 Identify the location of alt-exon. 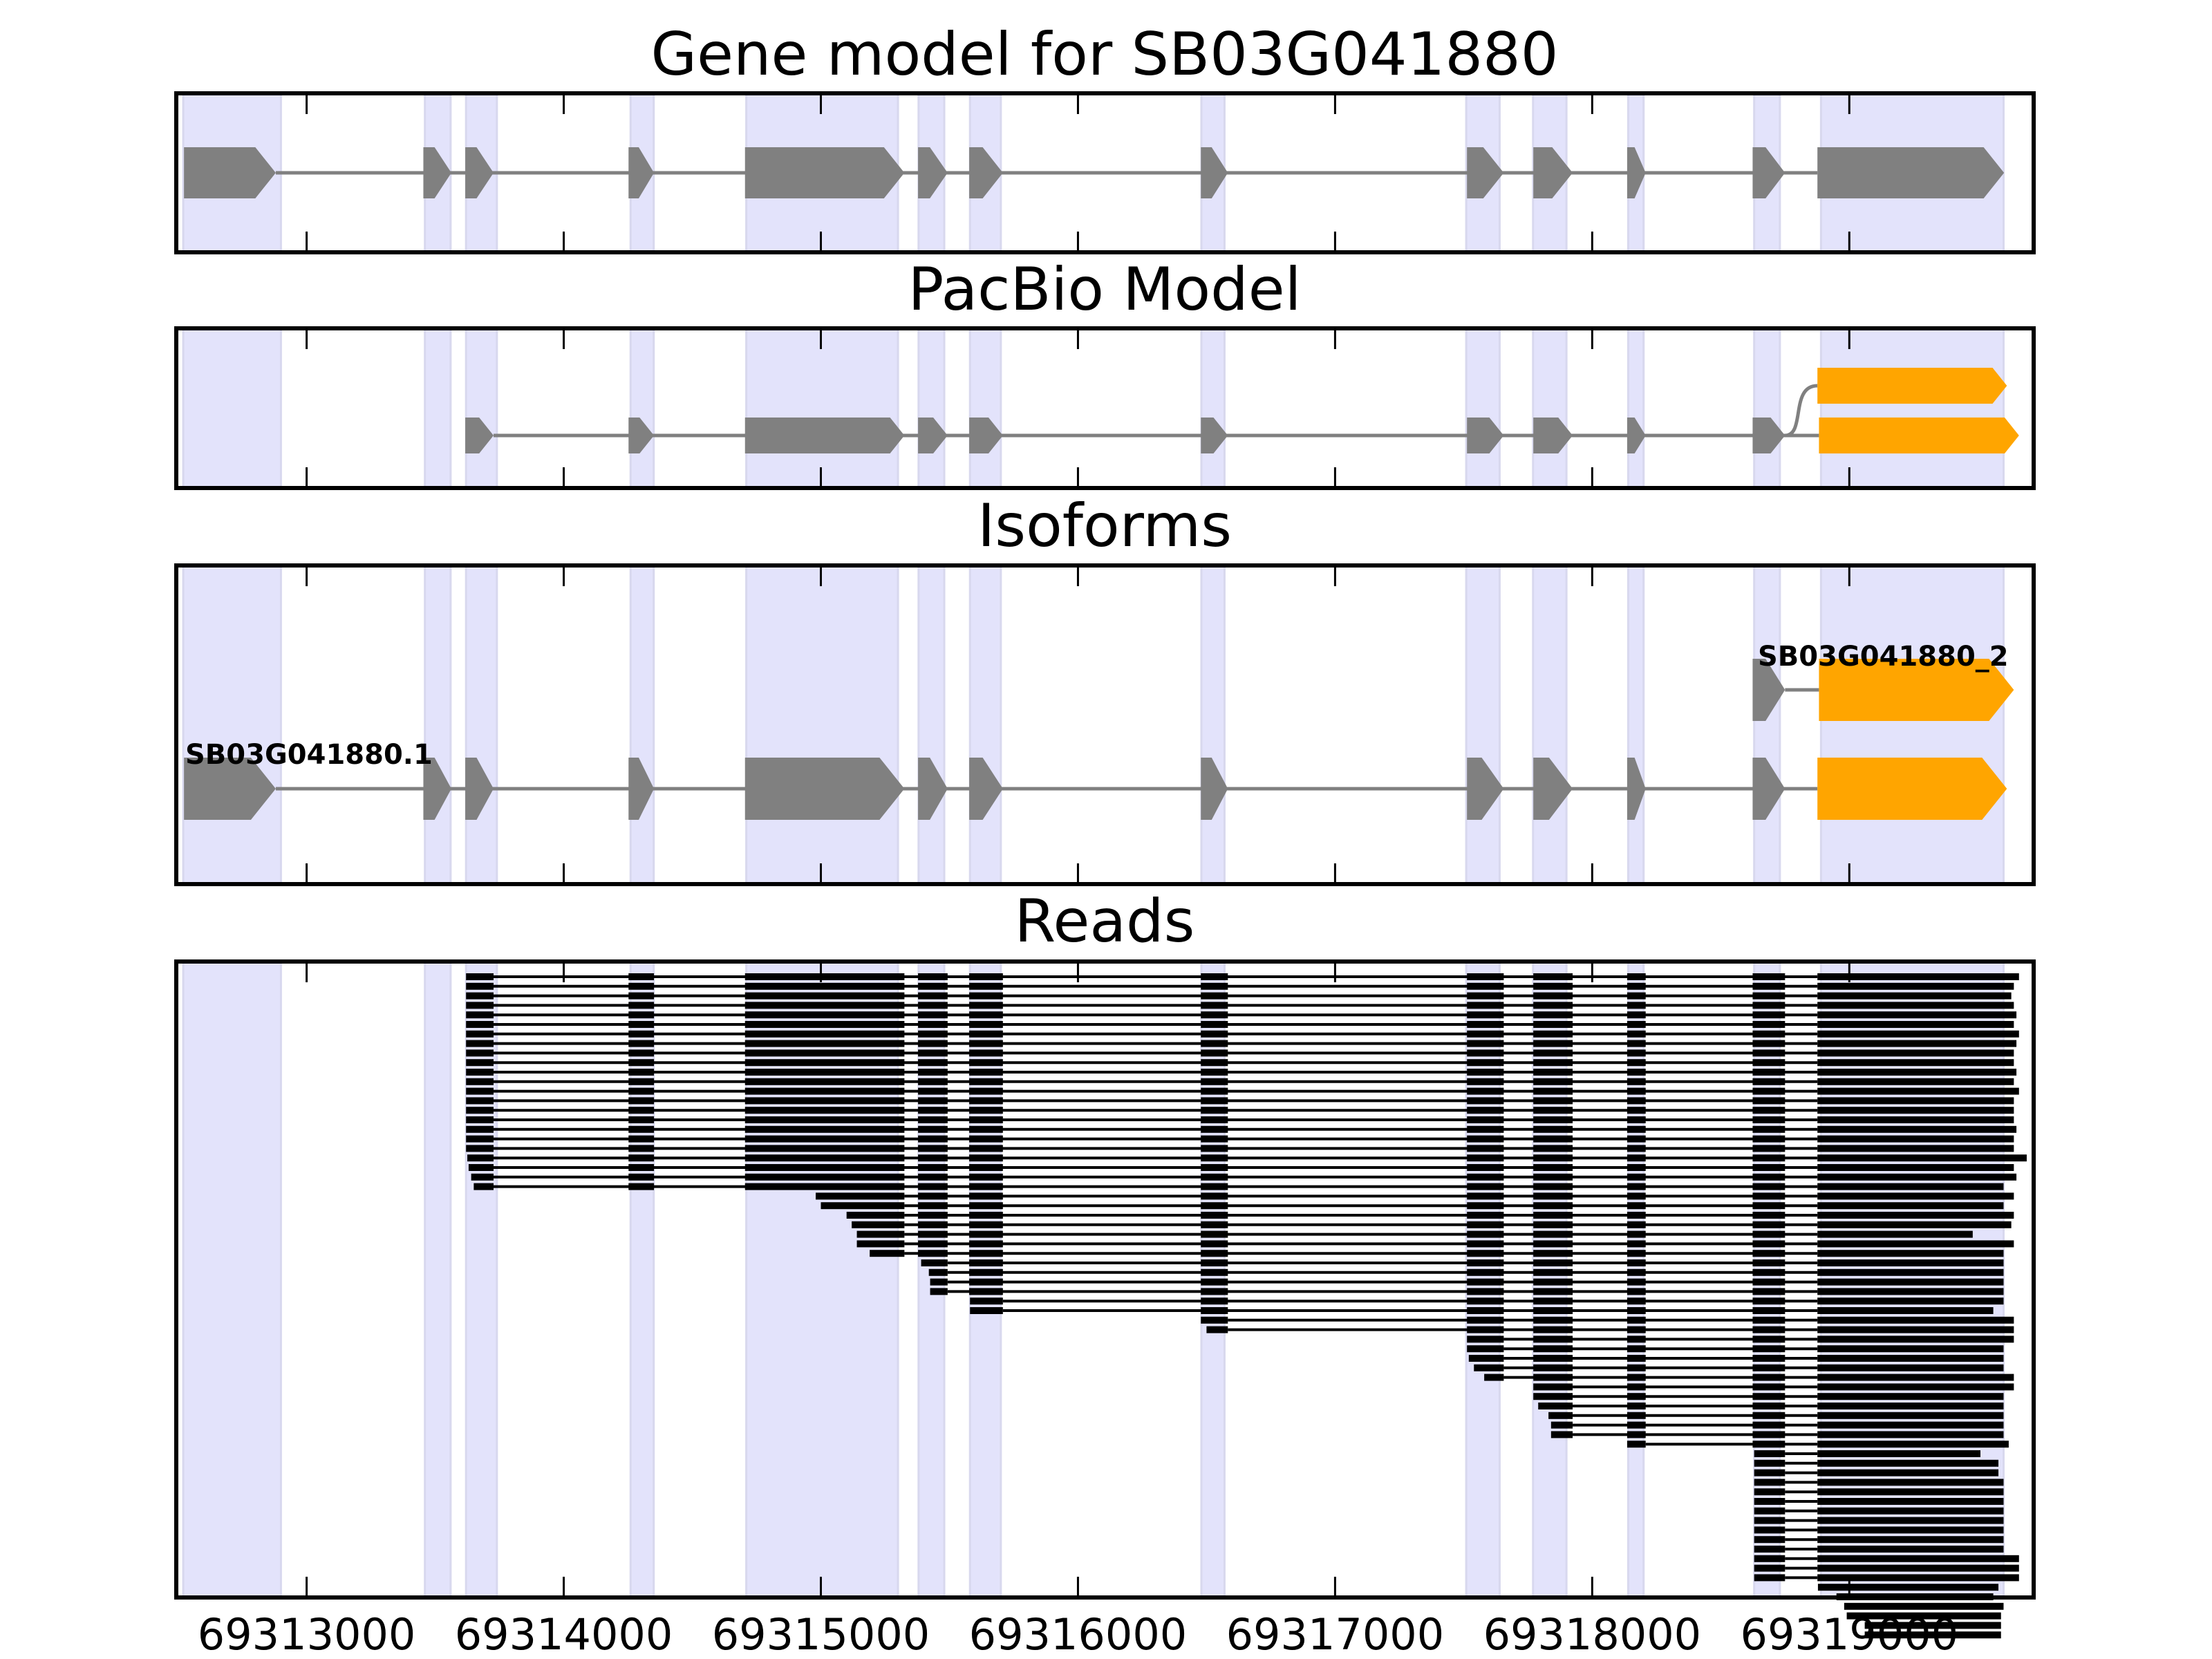
(1919, 435).